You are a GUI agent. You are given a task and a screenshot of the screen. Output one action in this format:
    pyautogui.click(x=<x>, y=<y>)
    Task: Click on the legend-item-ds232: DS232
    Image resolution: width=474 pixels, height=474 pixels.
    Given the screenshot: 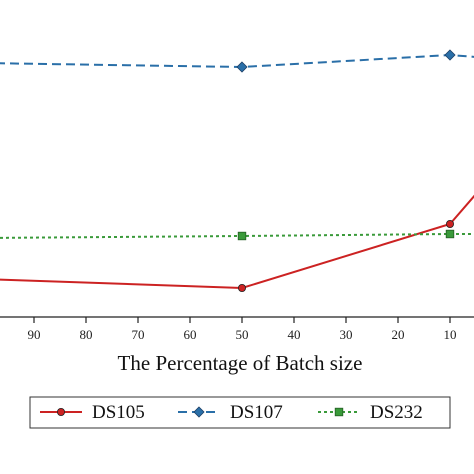 What is the action you would take?
    pyautogui.click(x=370, y=412)
    